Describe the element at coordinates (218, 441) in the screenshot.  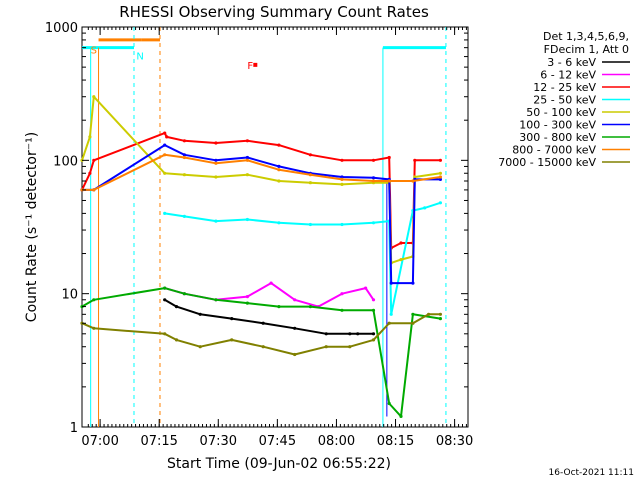
I see `x-tick-label: 07:30` at that location.